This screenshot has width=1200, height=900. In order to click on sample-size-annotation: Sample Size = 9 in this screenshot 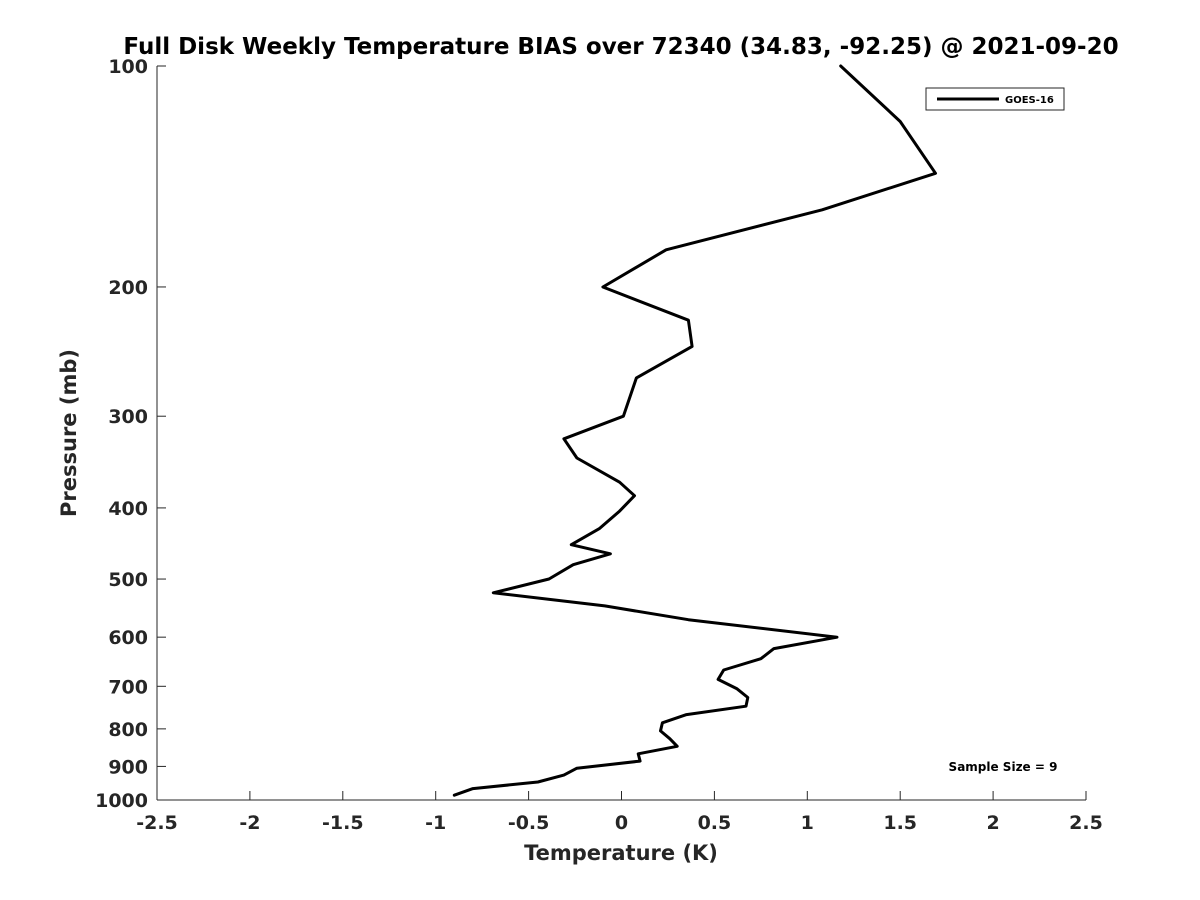, I will do `click(1003, 767)`.